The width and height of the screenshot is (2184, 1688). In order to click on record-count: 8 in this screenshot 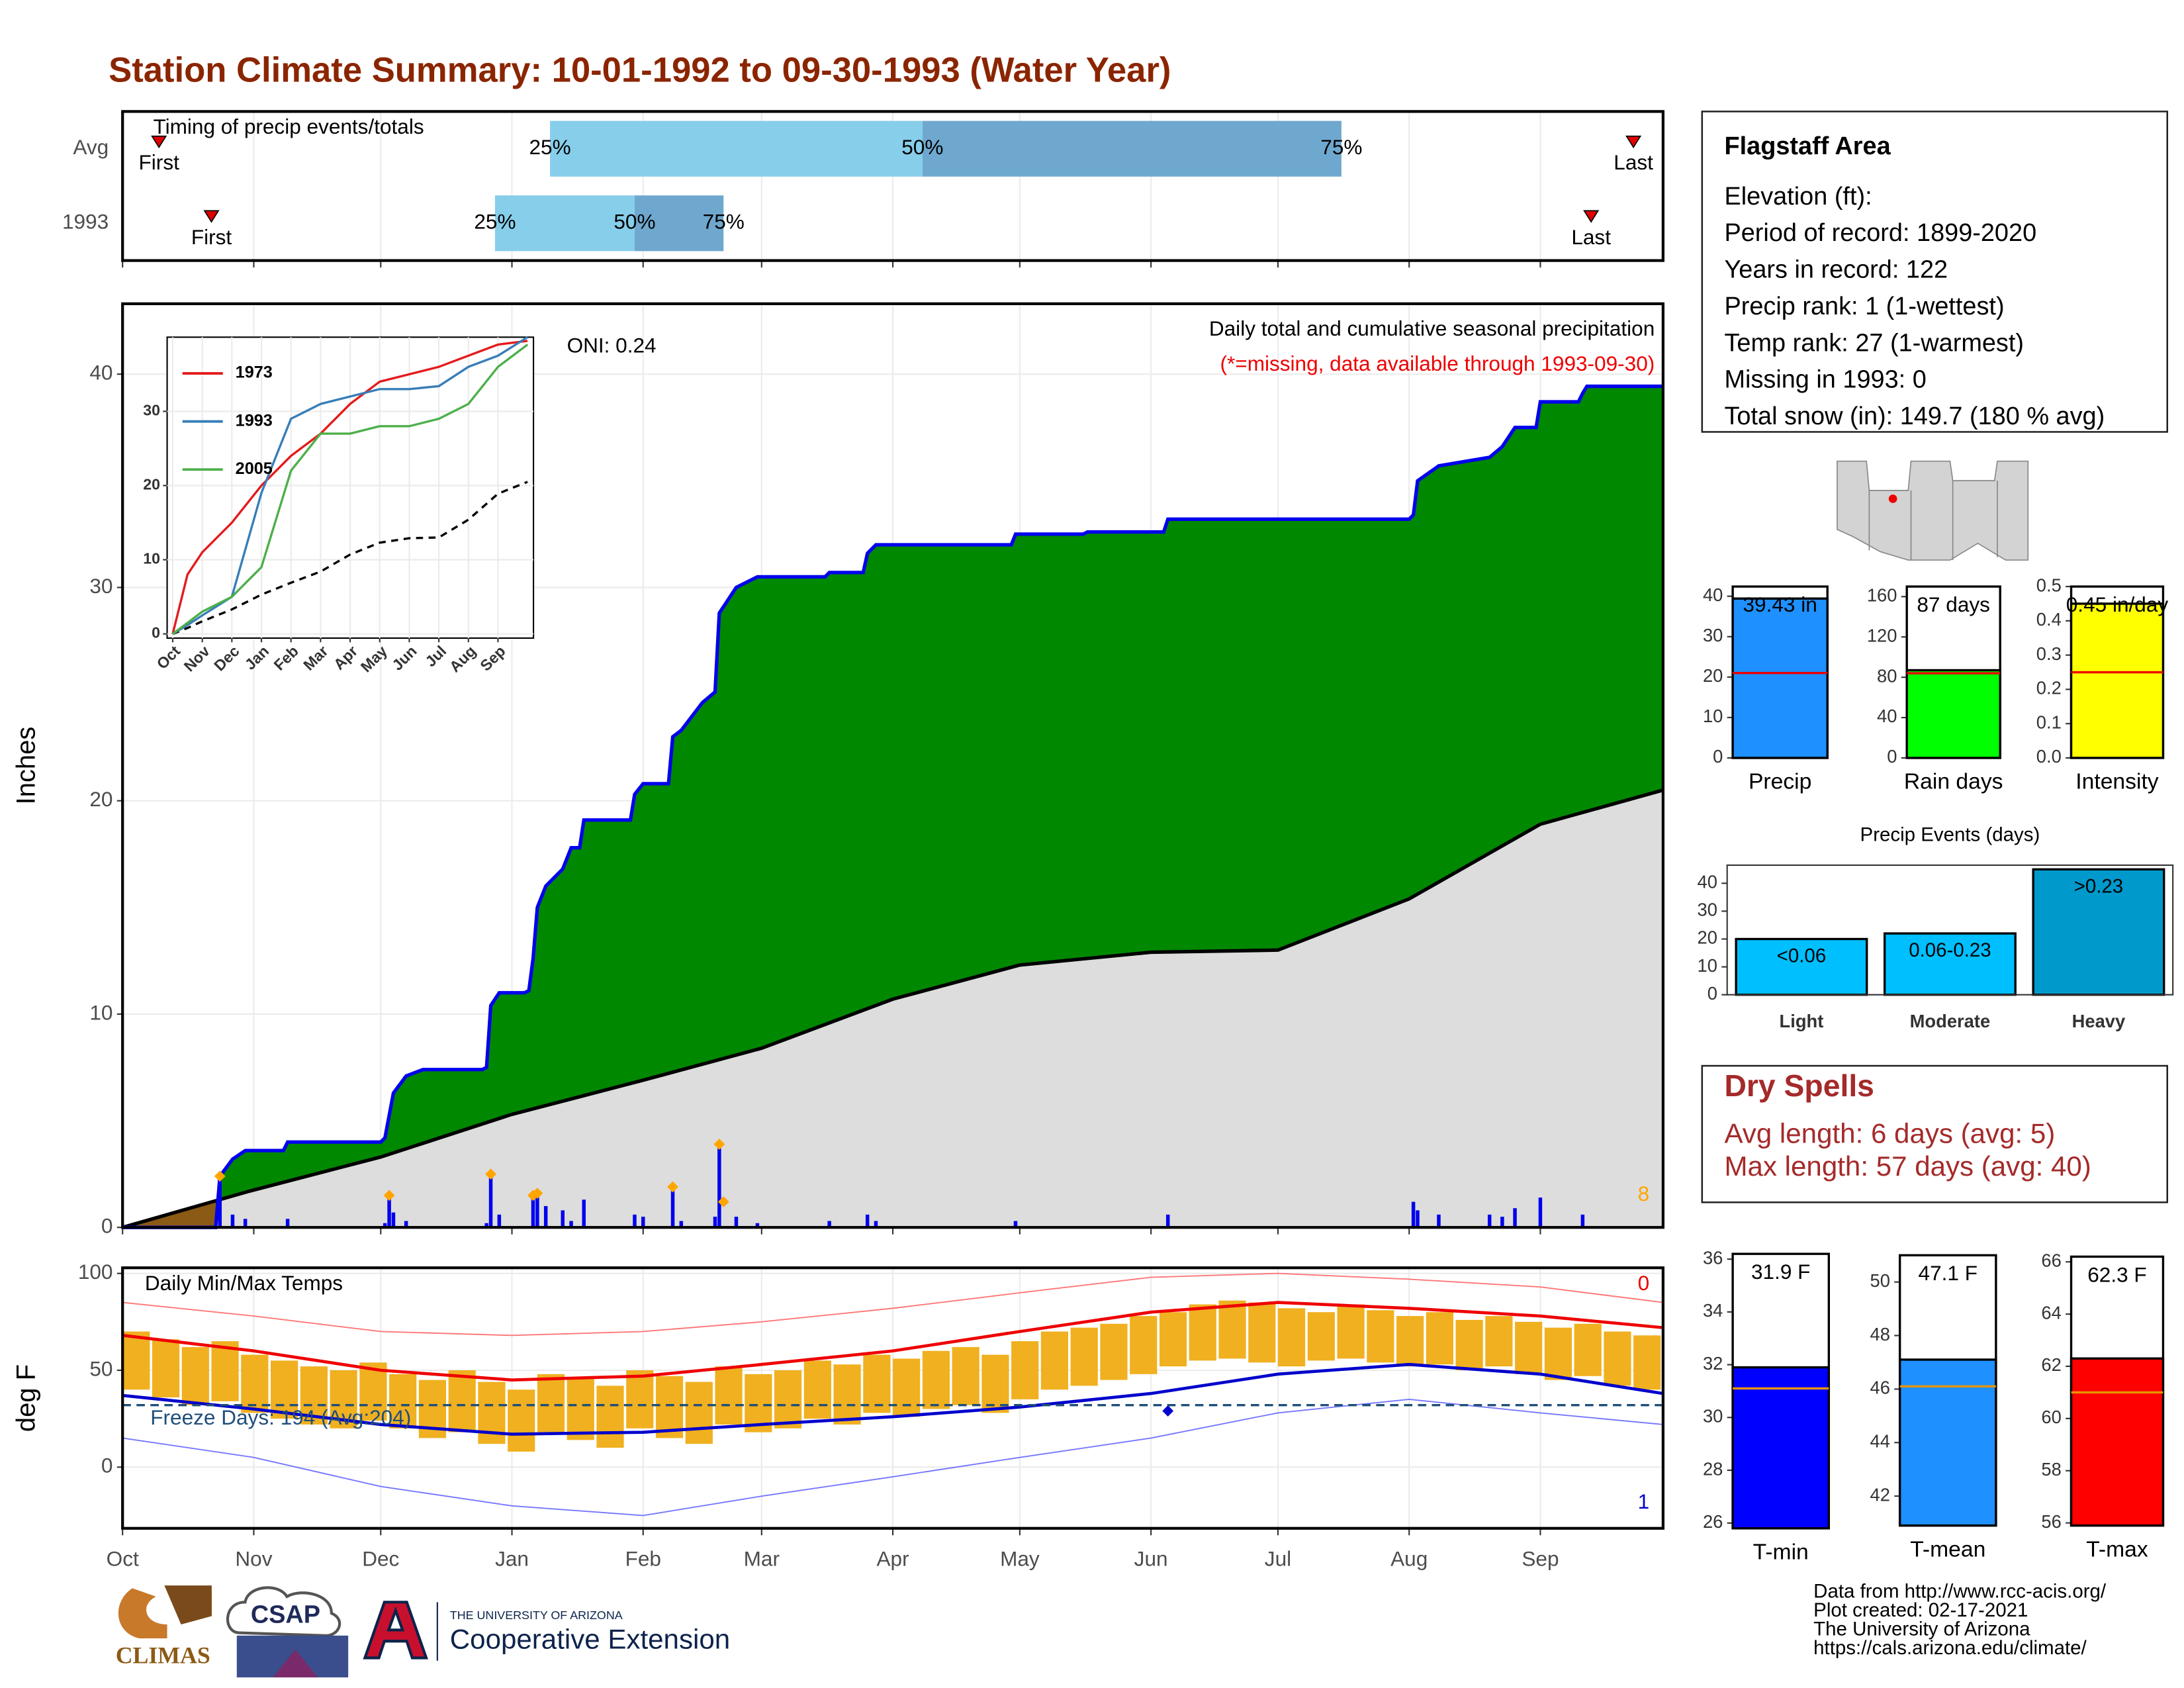, I will do `click(1644, 1193)`.